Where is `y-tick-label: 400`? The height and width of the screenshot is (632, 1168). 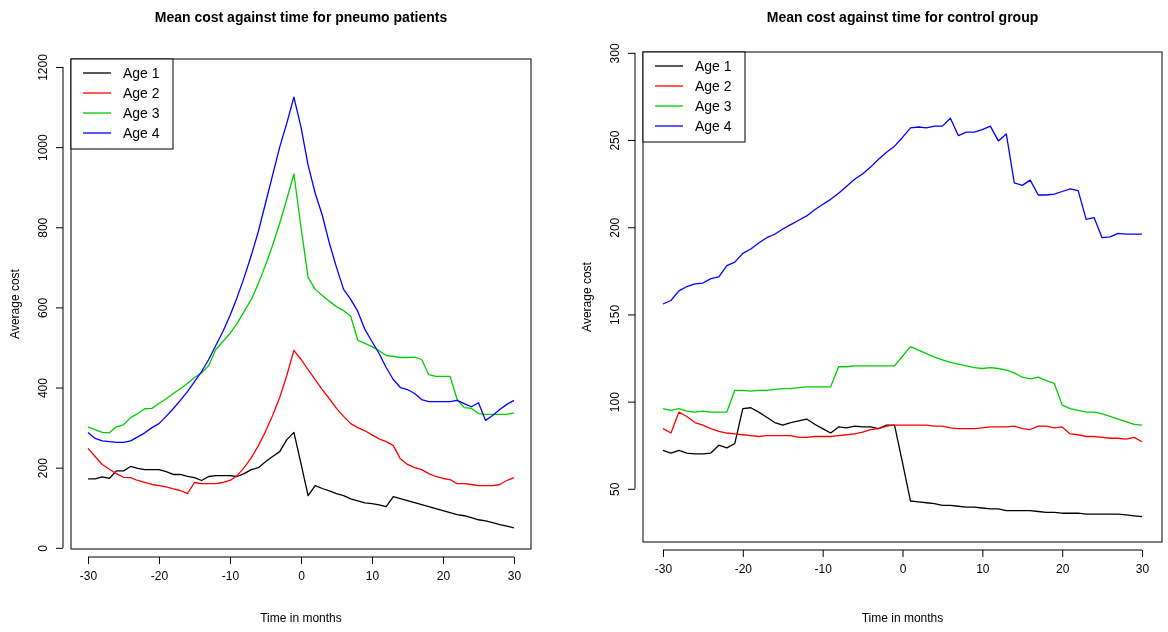 y-tick-label: 400 is located at coordinates (43, 388).